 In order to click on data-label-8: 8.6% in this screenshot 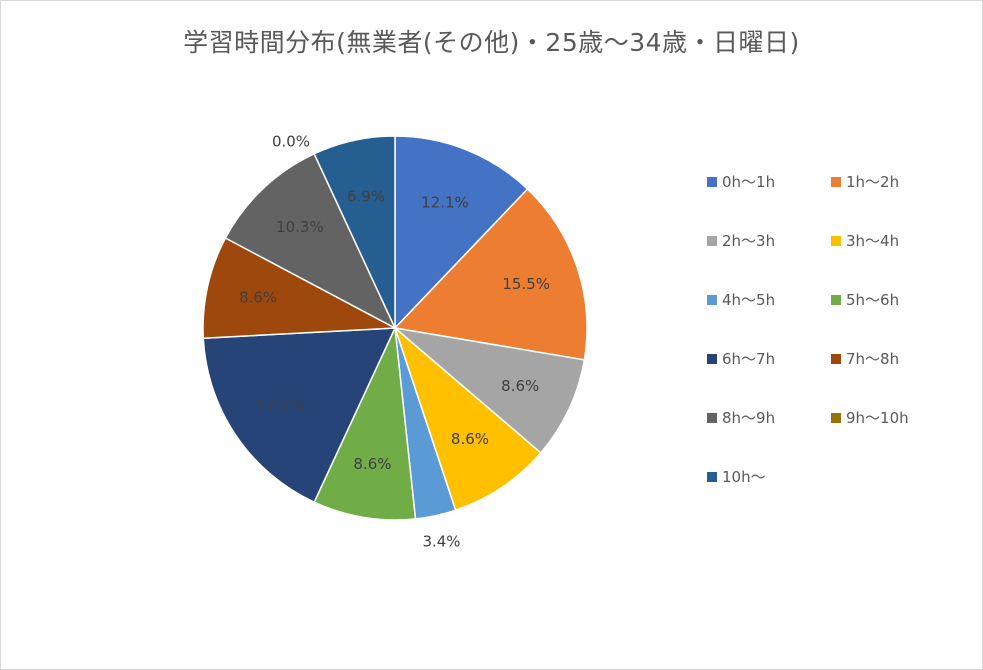, I will do `click(258, 297)`.